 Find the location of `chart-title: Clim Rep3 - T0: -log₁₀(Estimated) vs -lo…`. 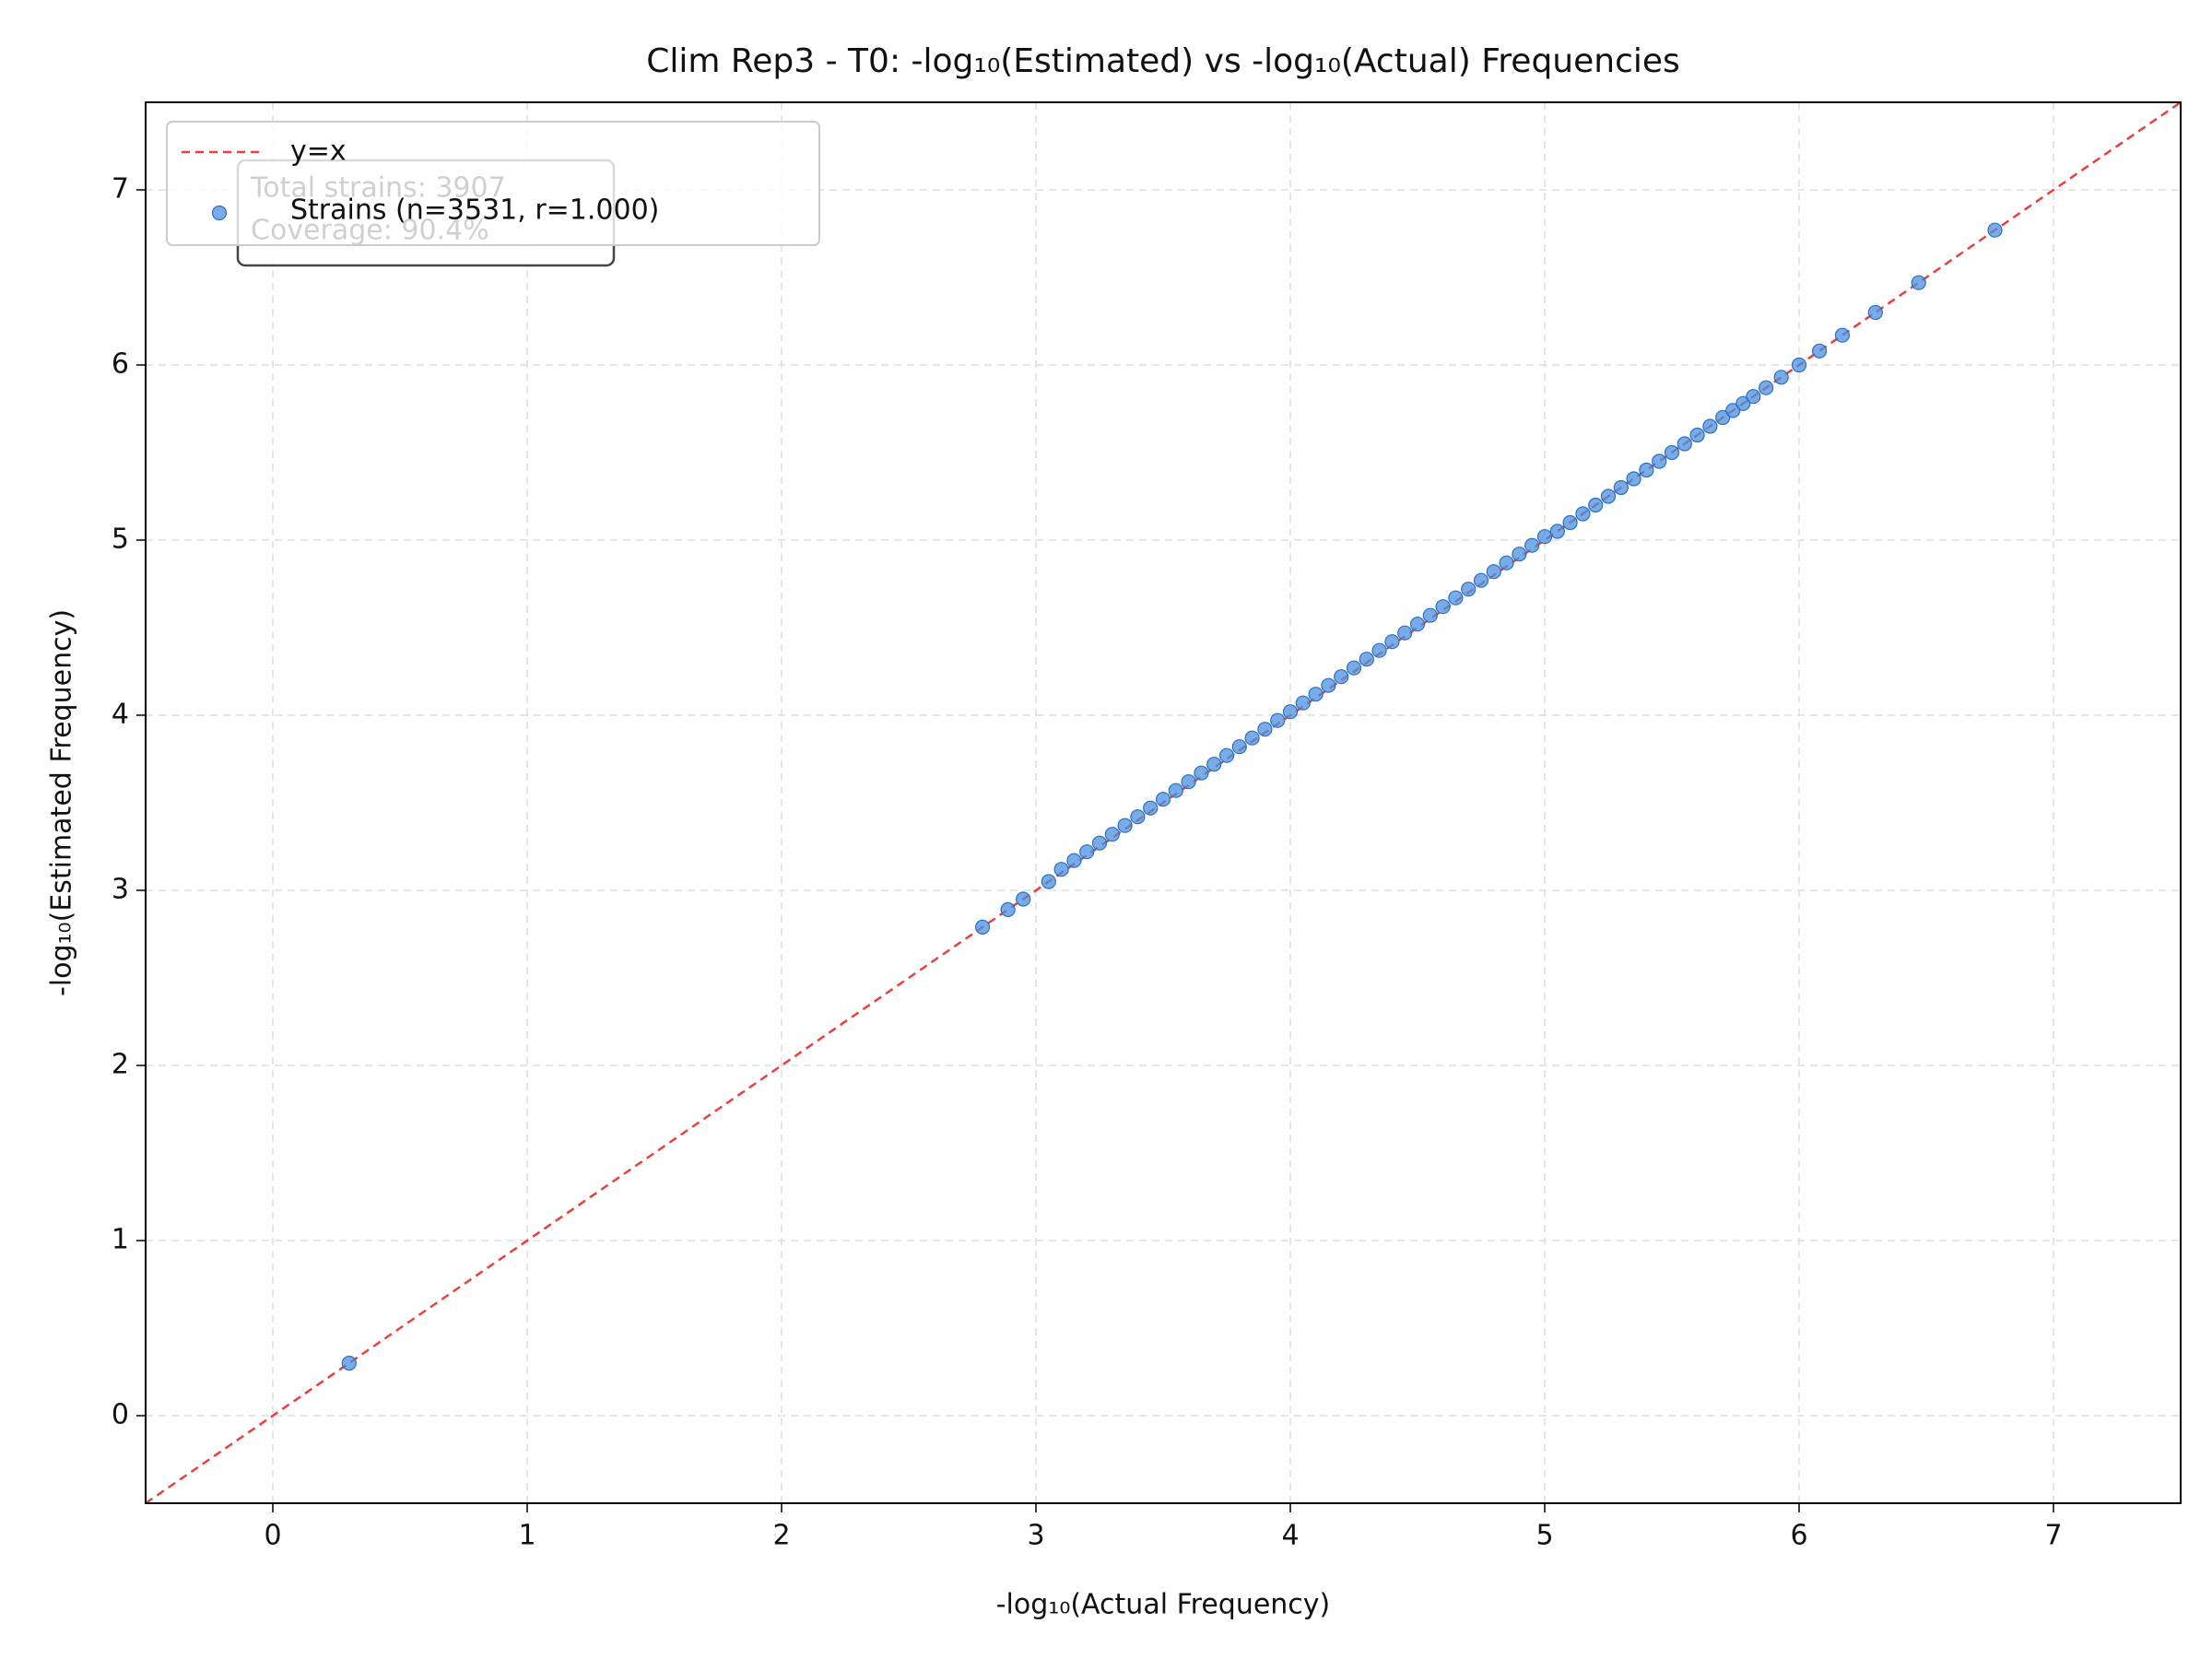

chart-title: Clim Rep3 - T0: -log₁₀(Estimated) vs -lo… is located at coordinates (1163, 61).